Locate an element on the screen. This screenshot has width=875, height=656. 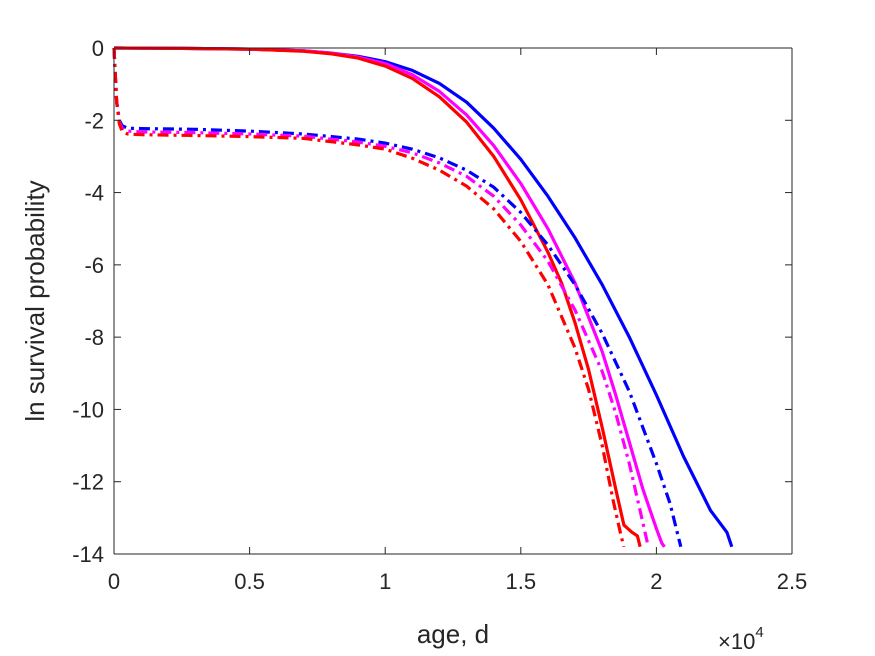
y-tick-label: 0 is located at coordinates (98, 48).